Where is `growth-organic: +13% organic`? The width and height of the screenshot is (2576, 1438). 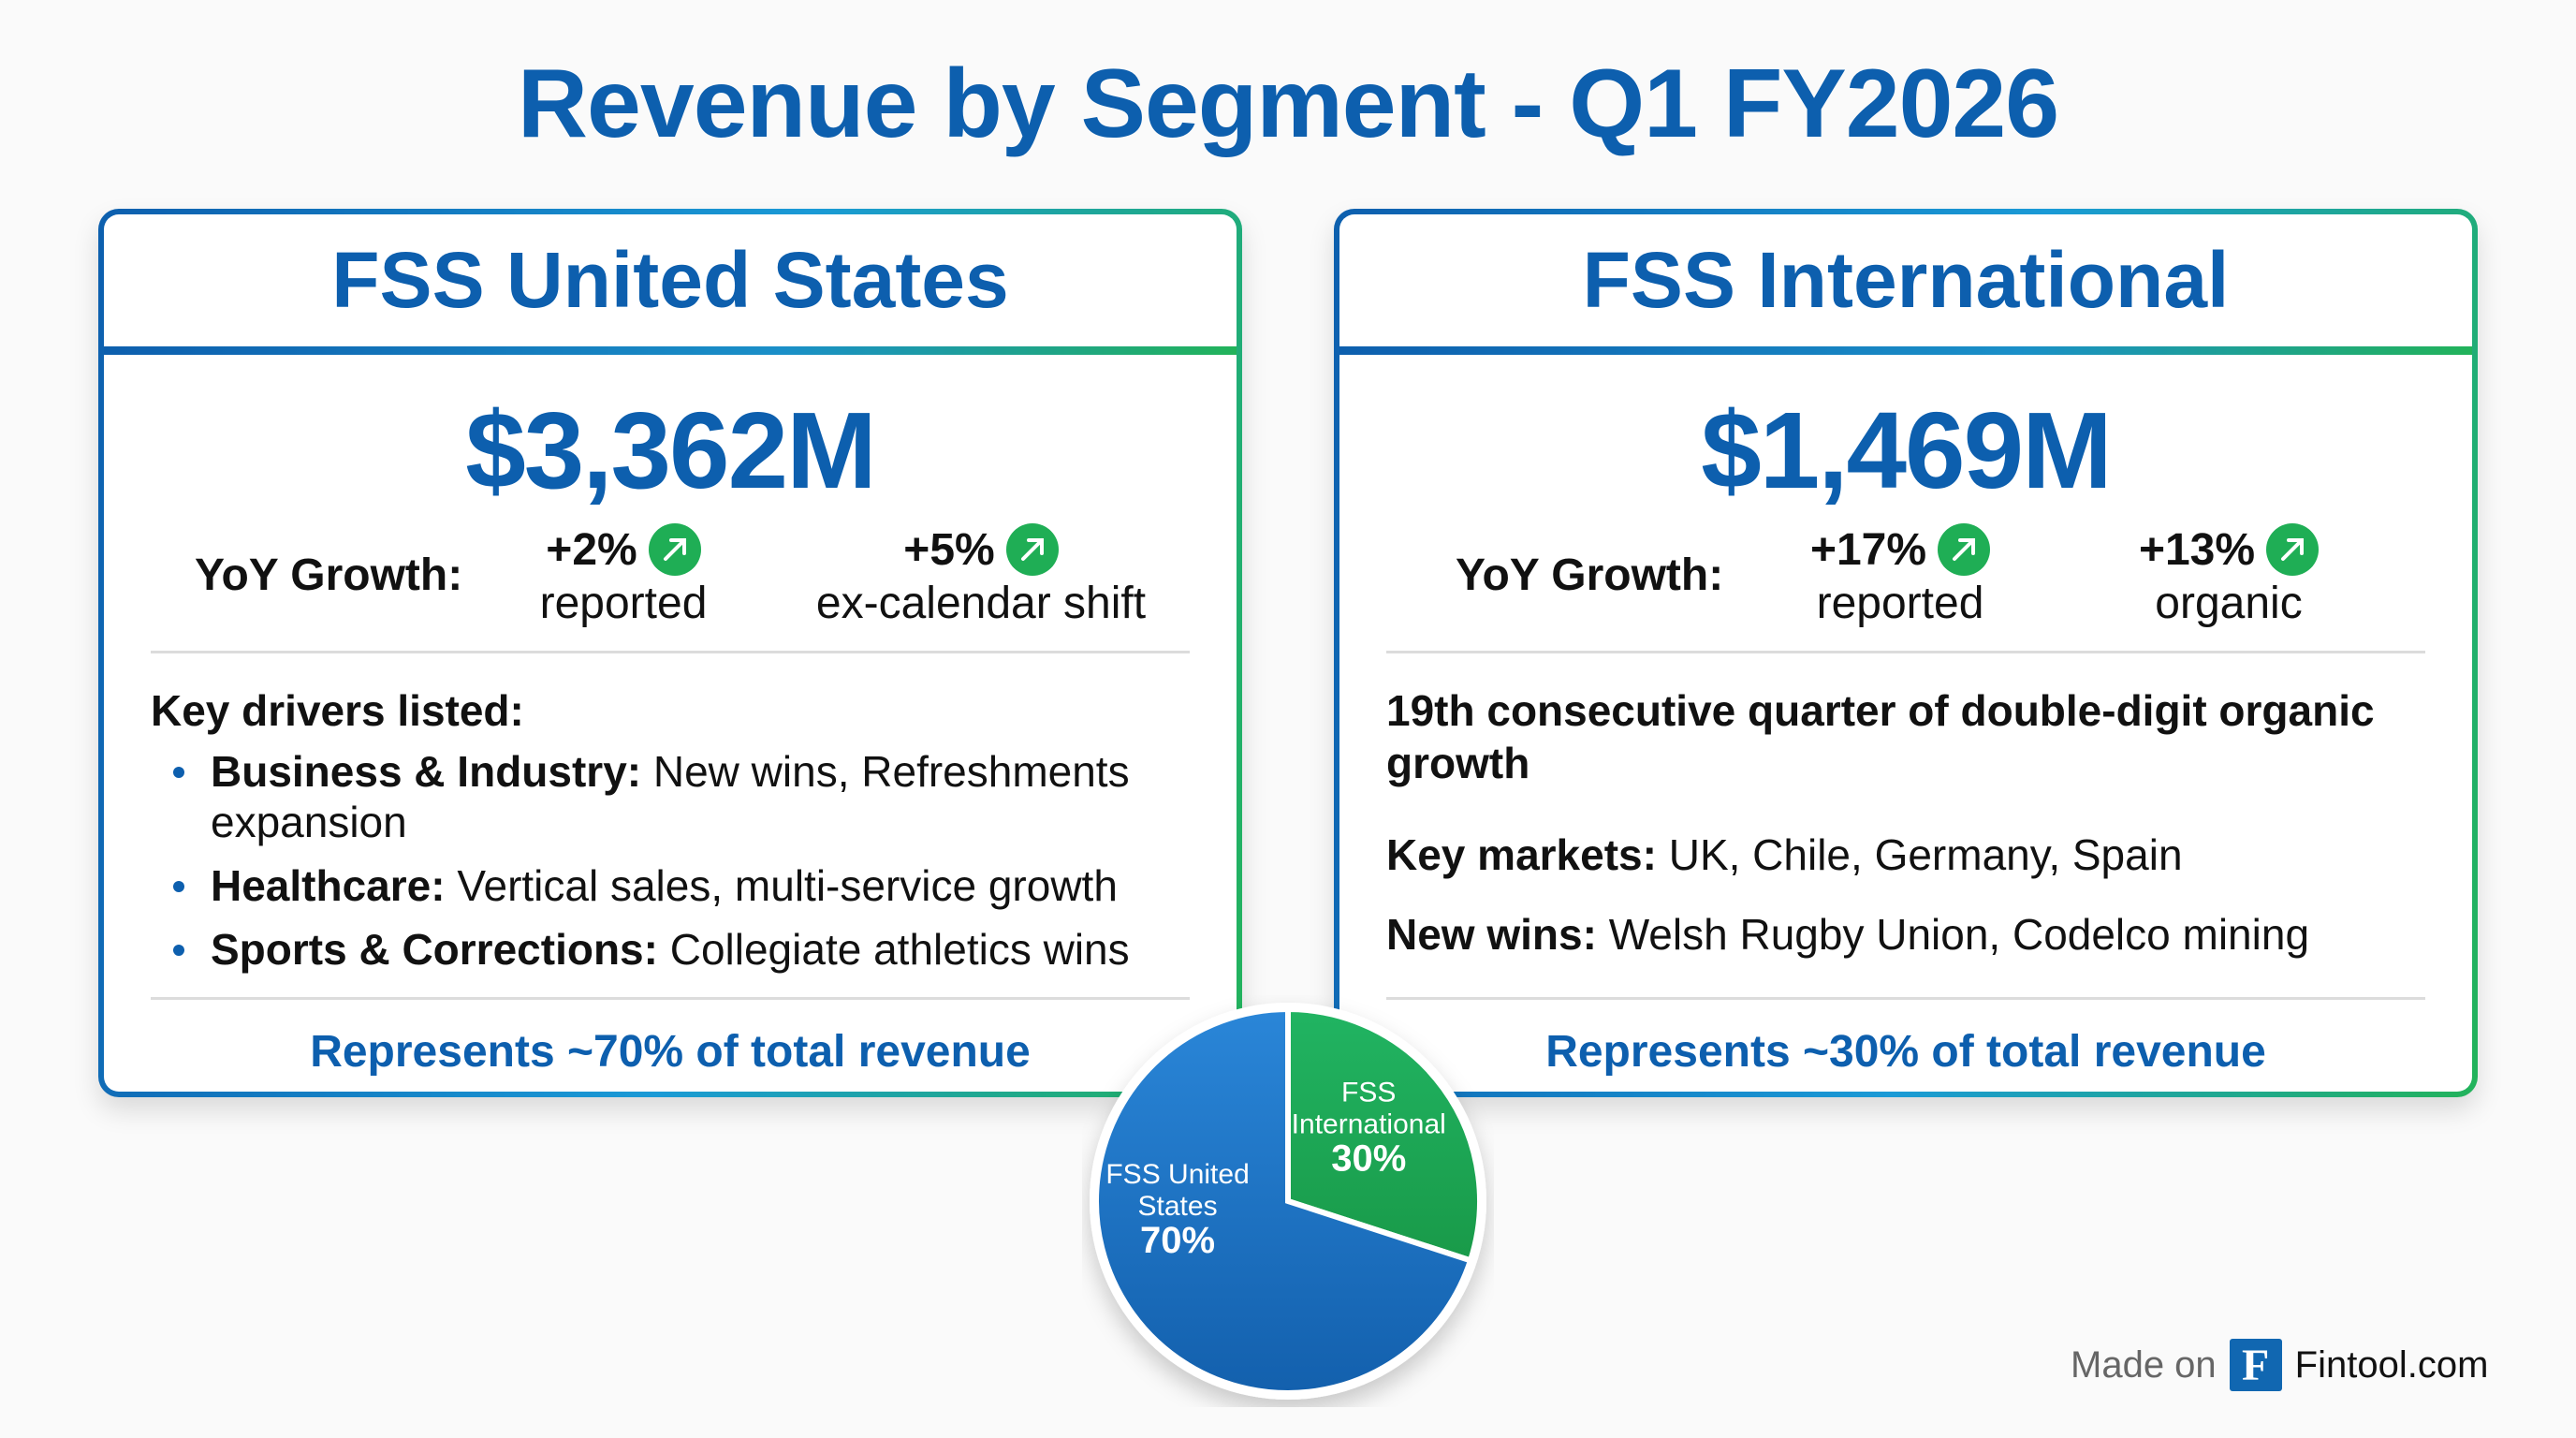
growth-organic: +13% organic is located at coordinates (2228, 576).